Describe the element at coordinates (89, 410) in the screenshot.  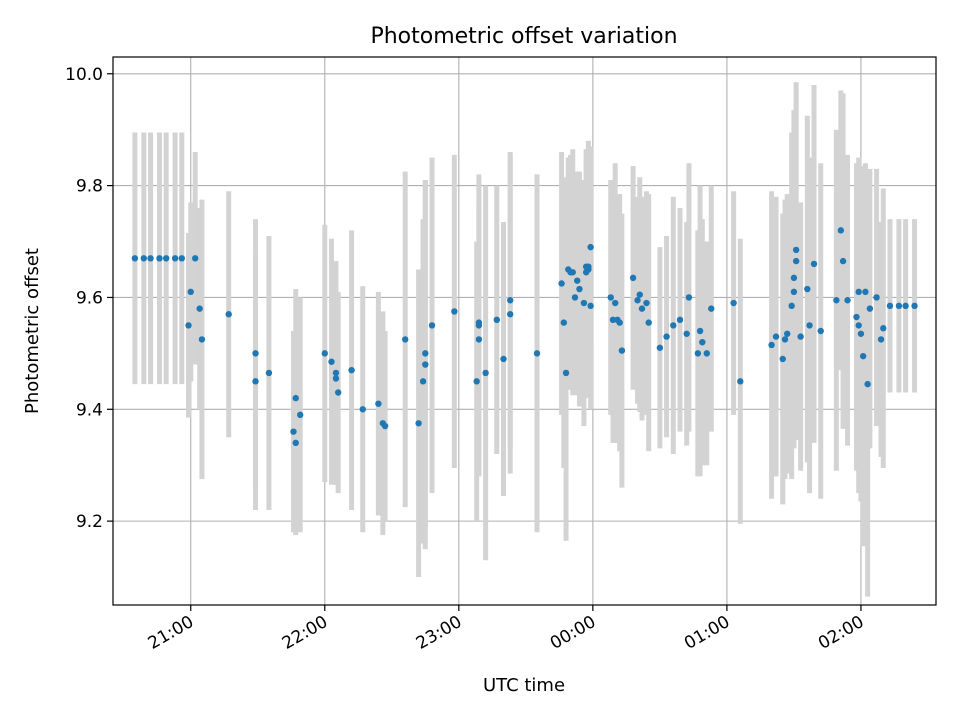
I see `y-tick-label: 9.4` at that location.